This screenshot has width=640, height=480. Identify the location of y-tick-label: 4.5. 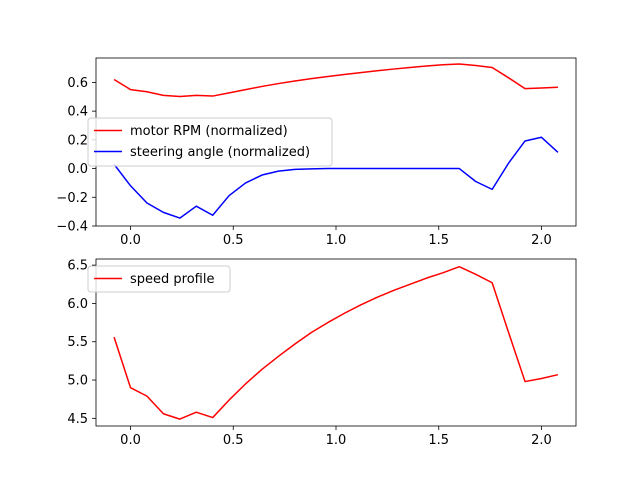
(77, 419).